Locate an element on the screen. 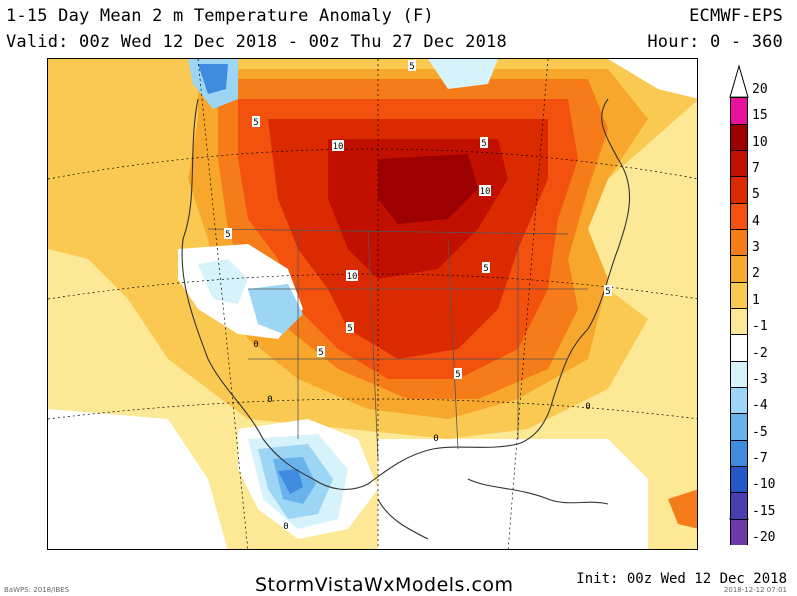 Image resolution: width=797 pixels, height=596 pixels. colorbar-label: 20 is located at coordinates (760, 89).